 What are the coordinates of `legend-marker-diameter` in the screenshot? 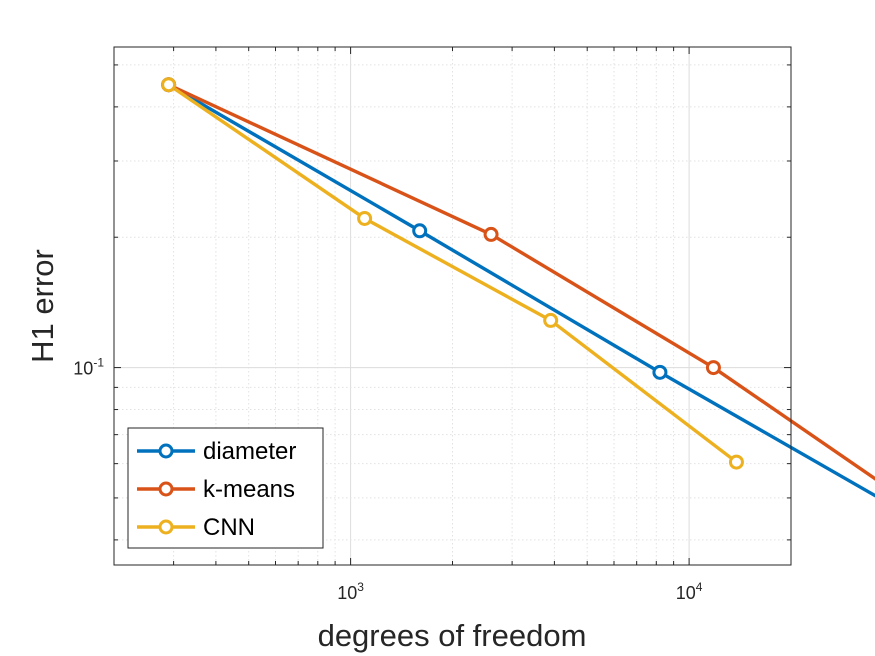 It's located at (166, 451).